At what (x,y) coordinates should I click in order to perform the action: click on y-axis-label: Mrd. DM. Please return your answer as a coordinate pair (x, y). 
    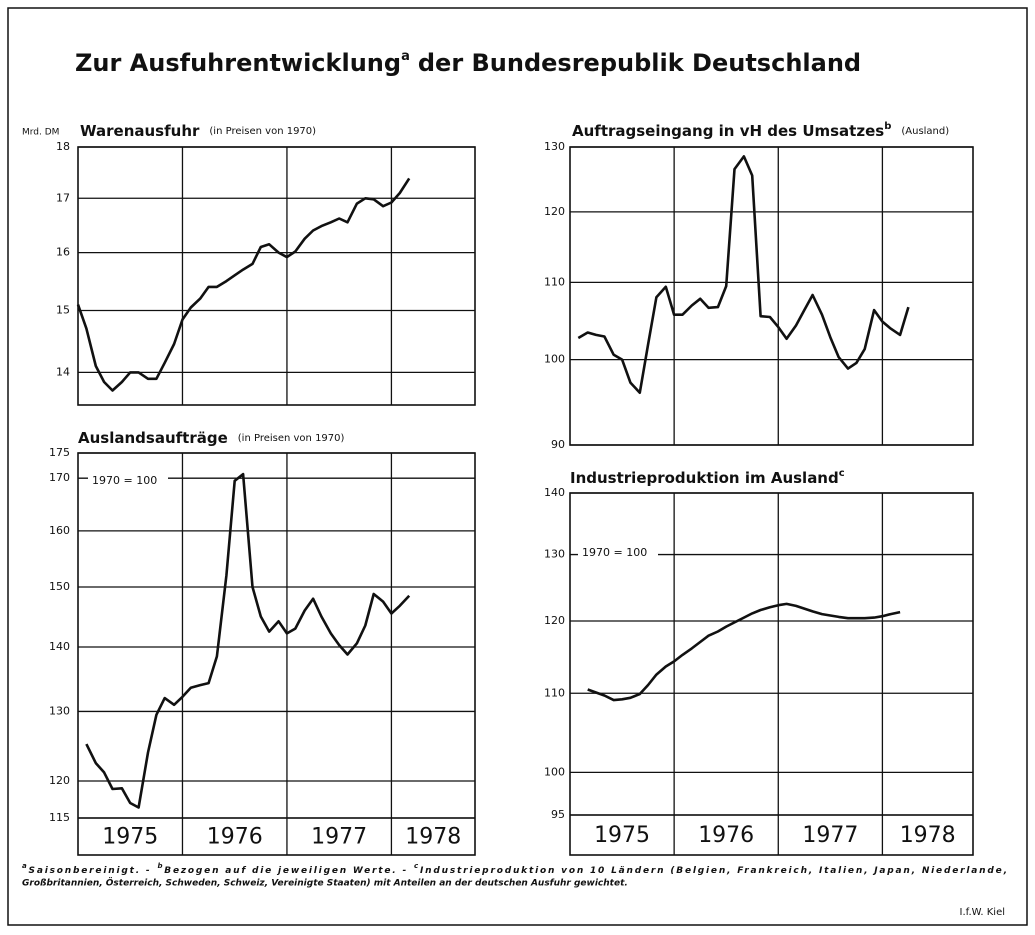
    Looking at the image, I should click on (40, 133).